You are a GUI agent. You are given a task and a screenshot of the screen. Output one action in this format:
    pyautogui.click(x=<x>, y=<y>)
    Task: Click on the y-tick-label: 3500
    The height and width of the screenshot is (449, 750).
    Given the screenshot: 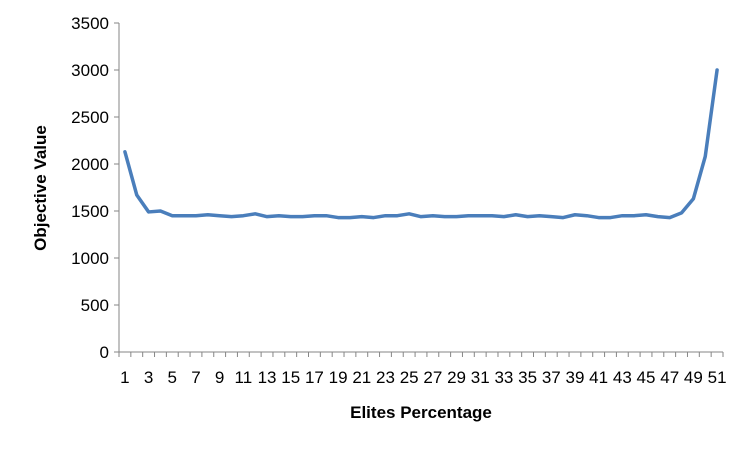 What is the action you would take?
    pyautogui.click(x=90, y=23)
    